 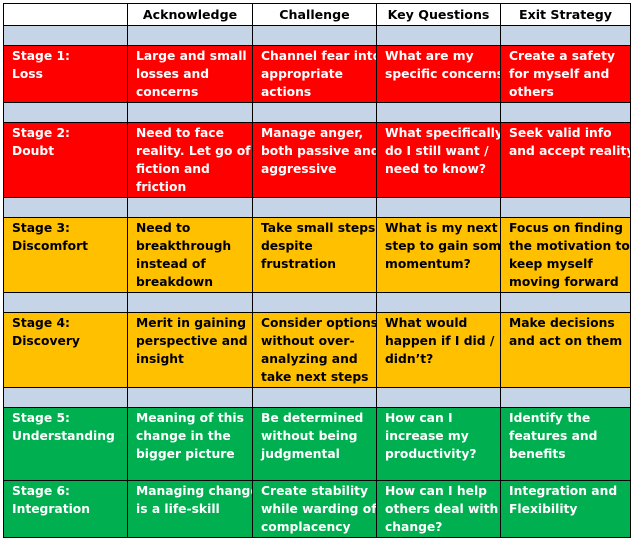 What do you see at coordinates (319, 509) in the screenshot?
I see `cell-line: while warding off` at bounding box center [319, 509].